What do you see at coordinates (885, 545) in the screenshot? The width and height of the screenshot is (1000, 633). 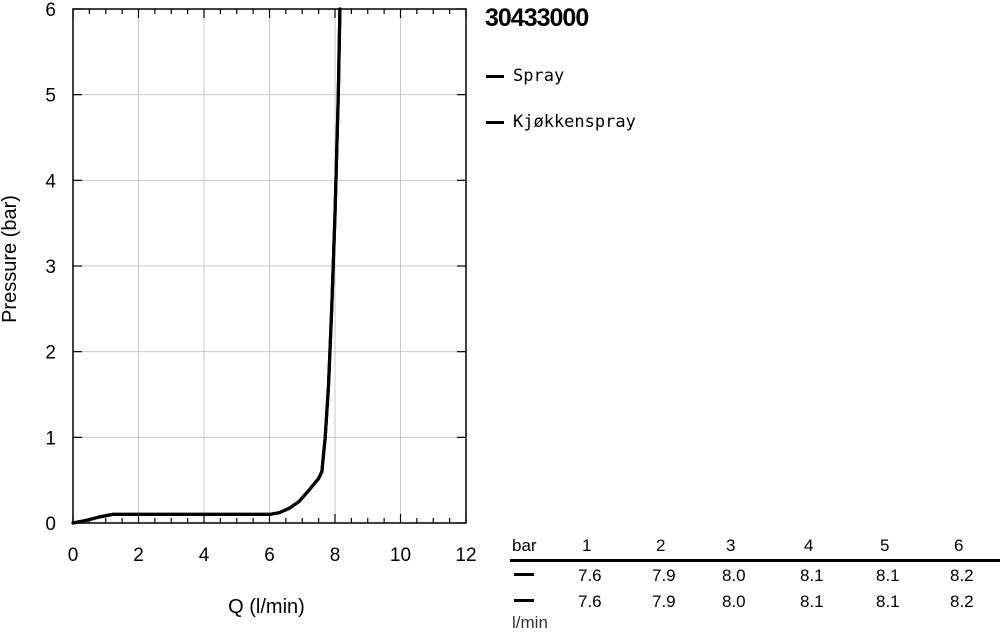 I see `table-header-cell: 5` at bounding box center [885, 545].